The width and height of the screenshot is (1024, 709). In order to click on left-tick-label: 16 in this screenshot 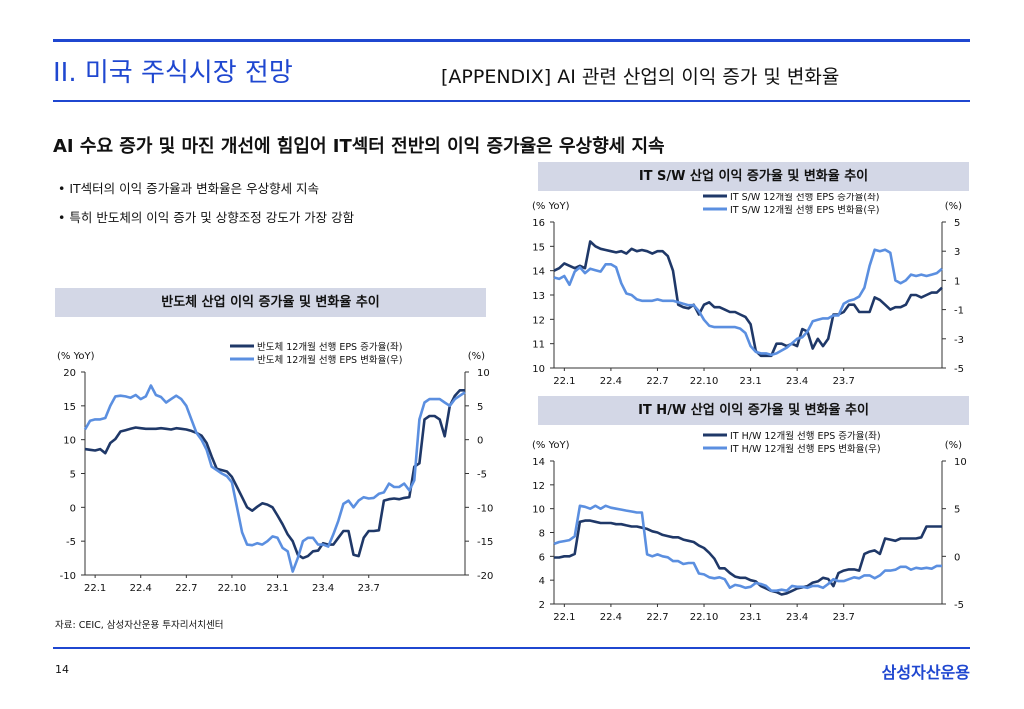, I will do `click(538, 223)`.